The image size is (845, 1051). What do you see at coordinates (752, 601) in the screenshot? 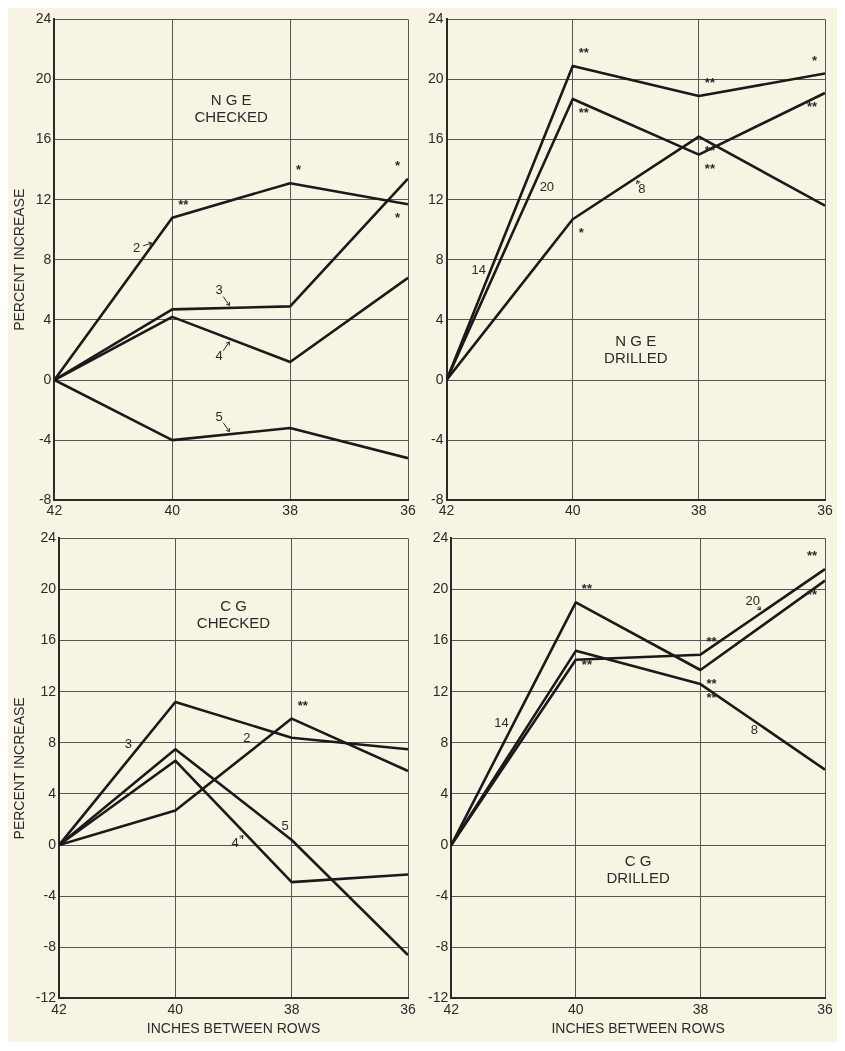
I see `legend-label: 20` at bounding box center [752, 601].